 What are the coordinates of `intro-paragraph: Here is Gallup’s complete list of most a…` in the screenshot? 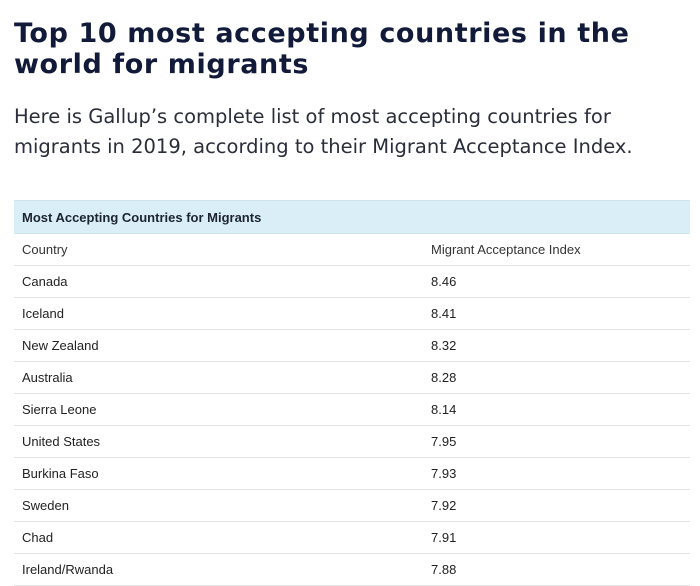 It's located at (323, 131).